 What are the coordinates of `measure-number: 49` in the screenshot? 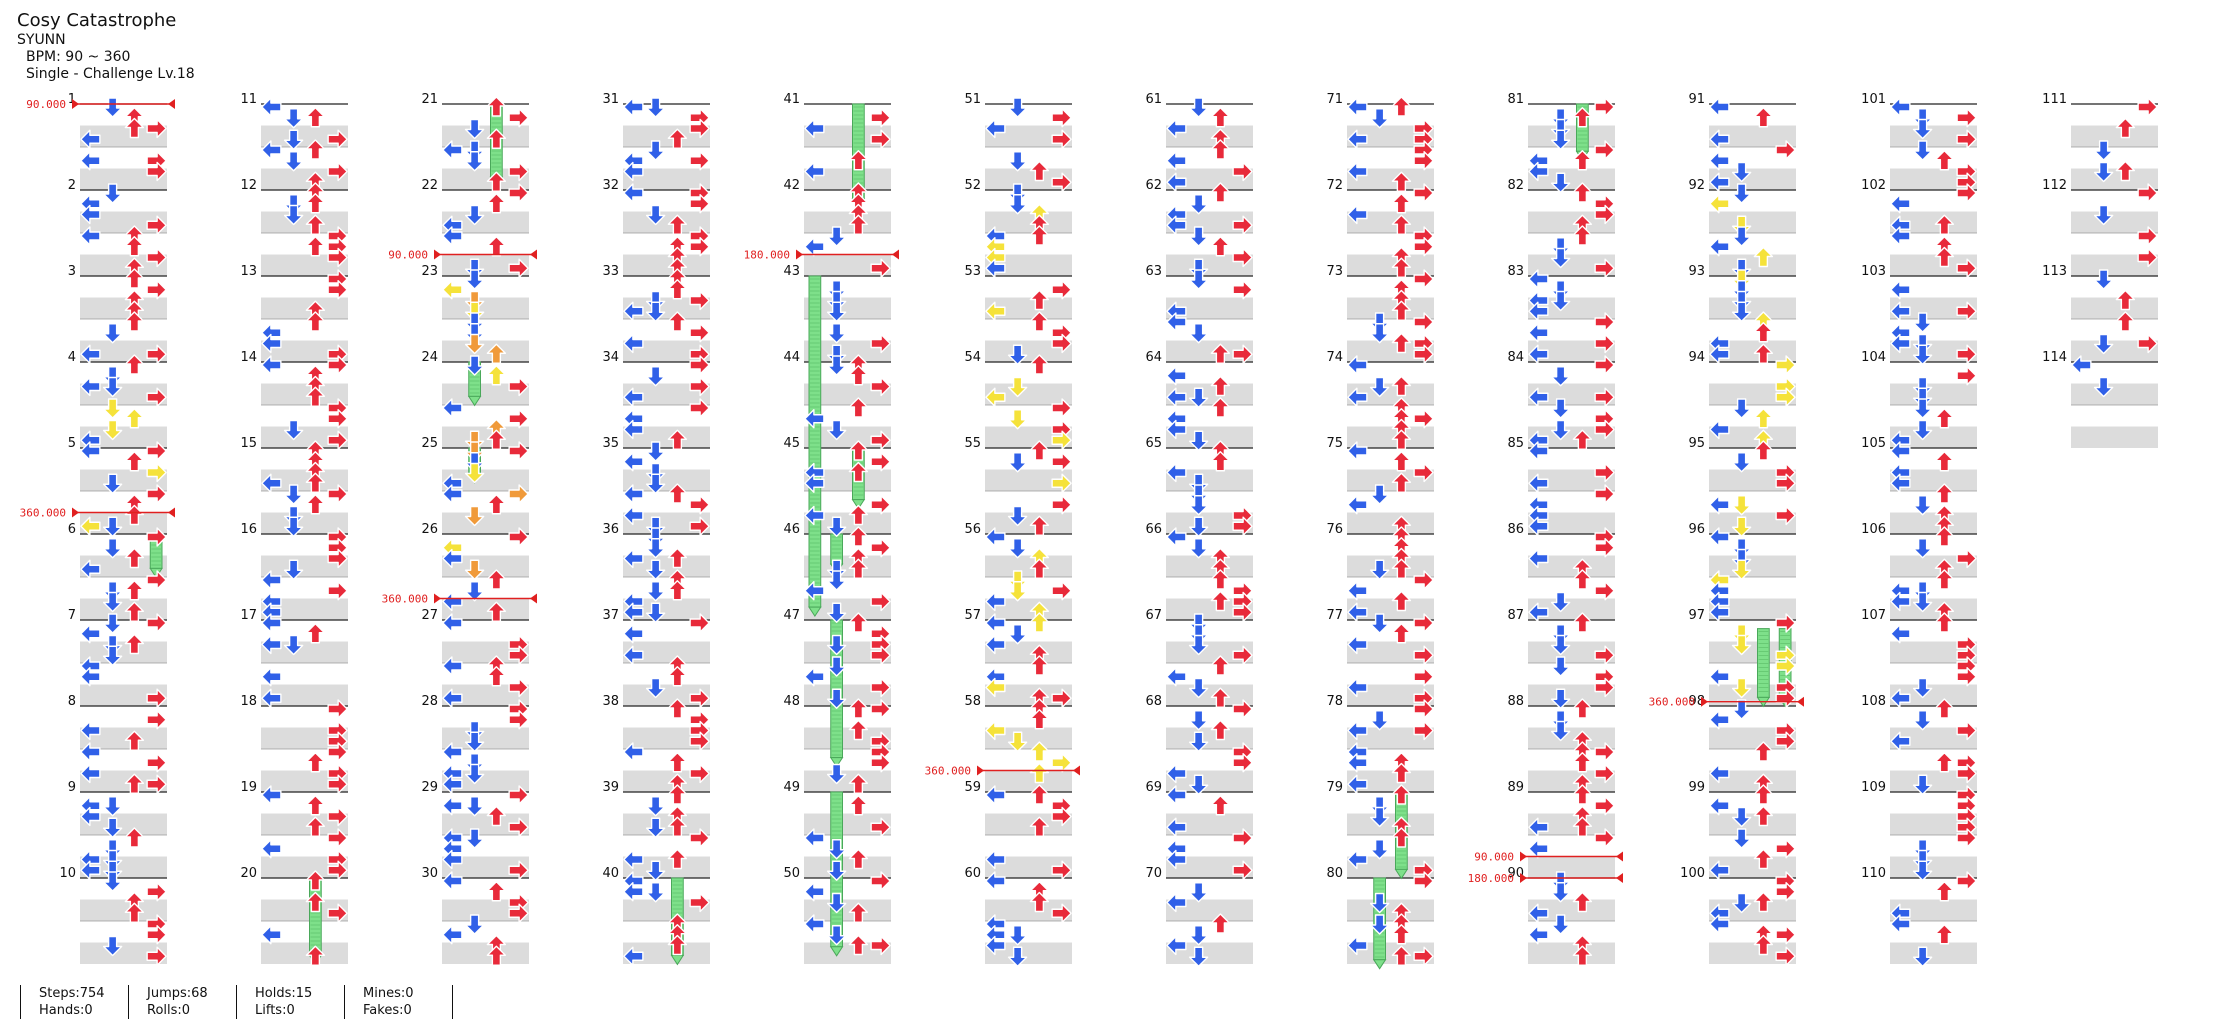 It's located at (791, 787).